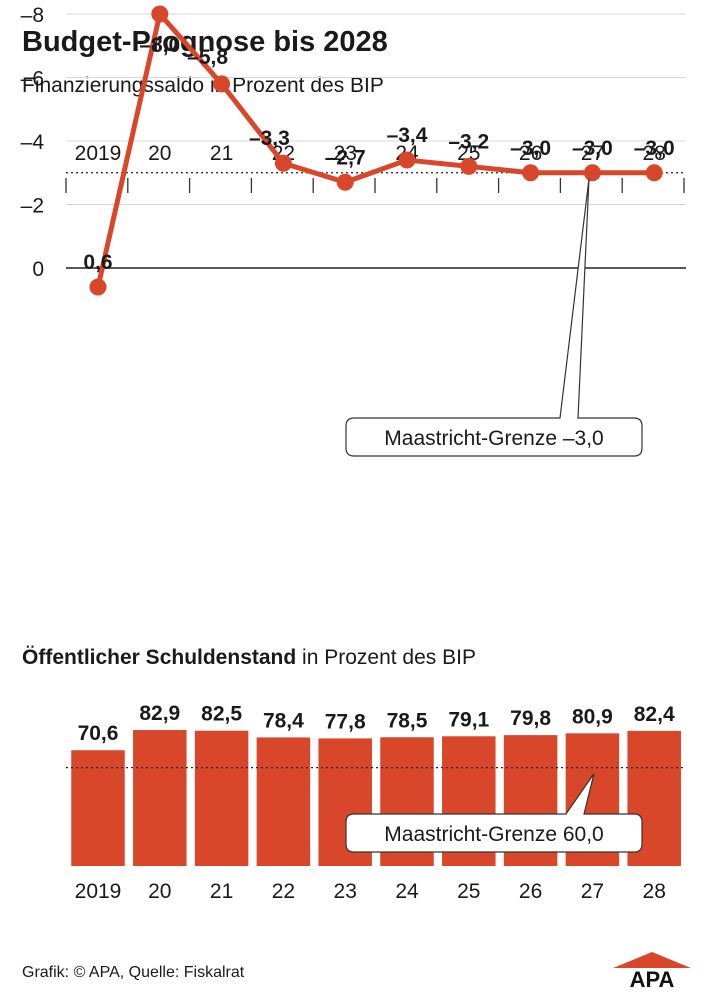 The image size is (710, 1000). Describe the element at coordinates (652, 977) in the screenshot. I see `apa-logo-text: APA` at that location.